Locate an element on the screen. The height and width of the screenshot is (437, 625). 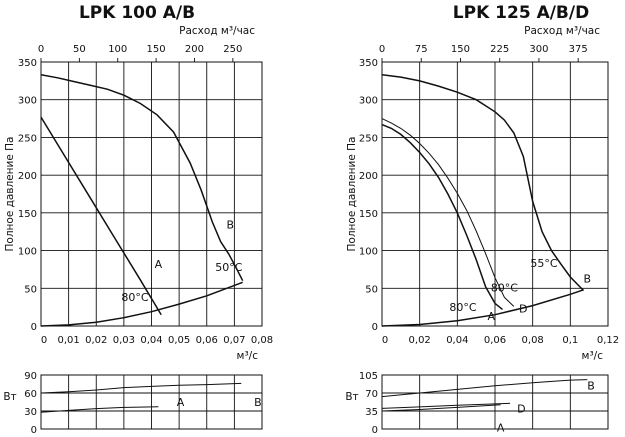
chart2-x-tick-label: 0,1 is located at coordinates (570, 340).